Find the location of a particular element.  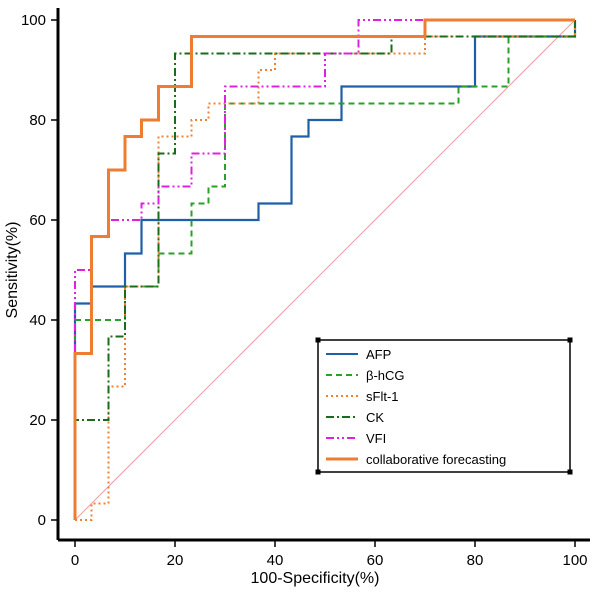

y-tick-label: 100 is located at coordinates (33, 20).